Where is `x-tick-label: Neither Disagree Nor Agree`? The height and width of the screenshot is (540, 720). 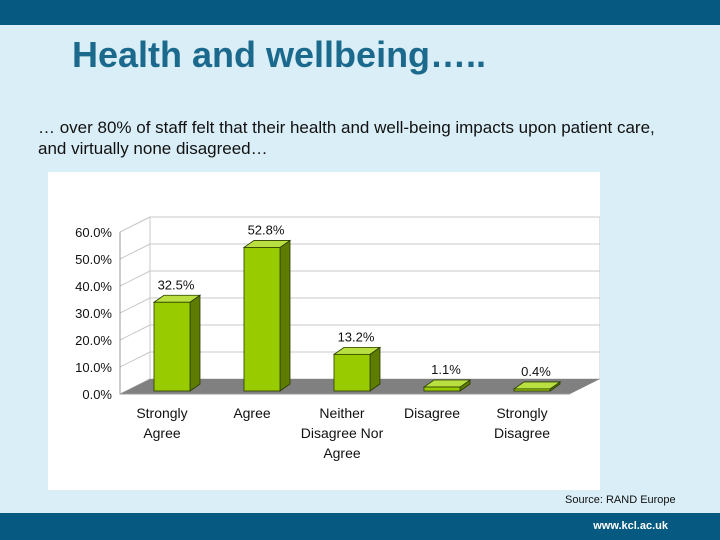 x-tick-label: Neither Disagree Nor Agree is located at coordinates (342, 433).